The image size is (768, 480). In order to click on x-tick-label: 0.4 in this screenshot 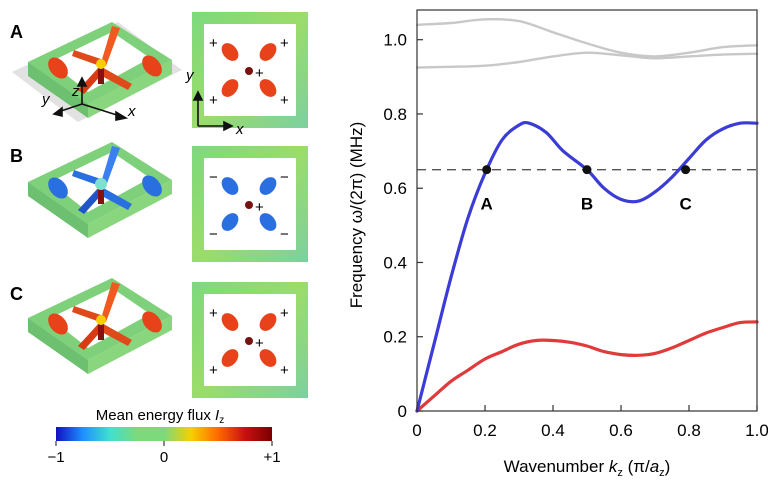, I will do `click(553, 430)`.